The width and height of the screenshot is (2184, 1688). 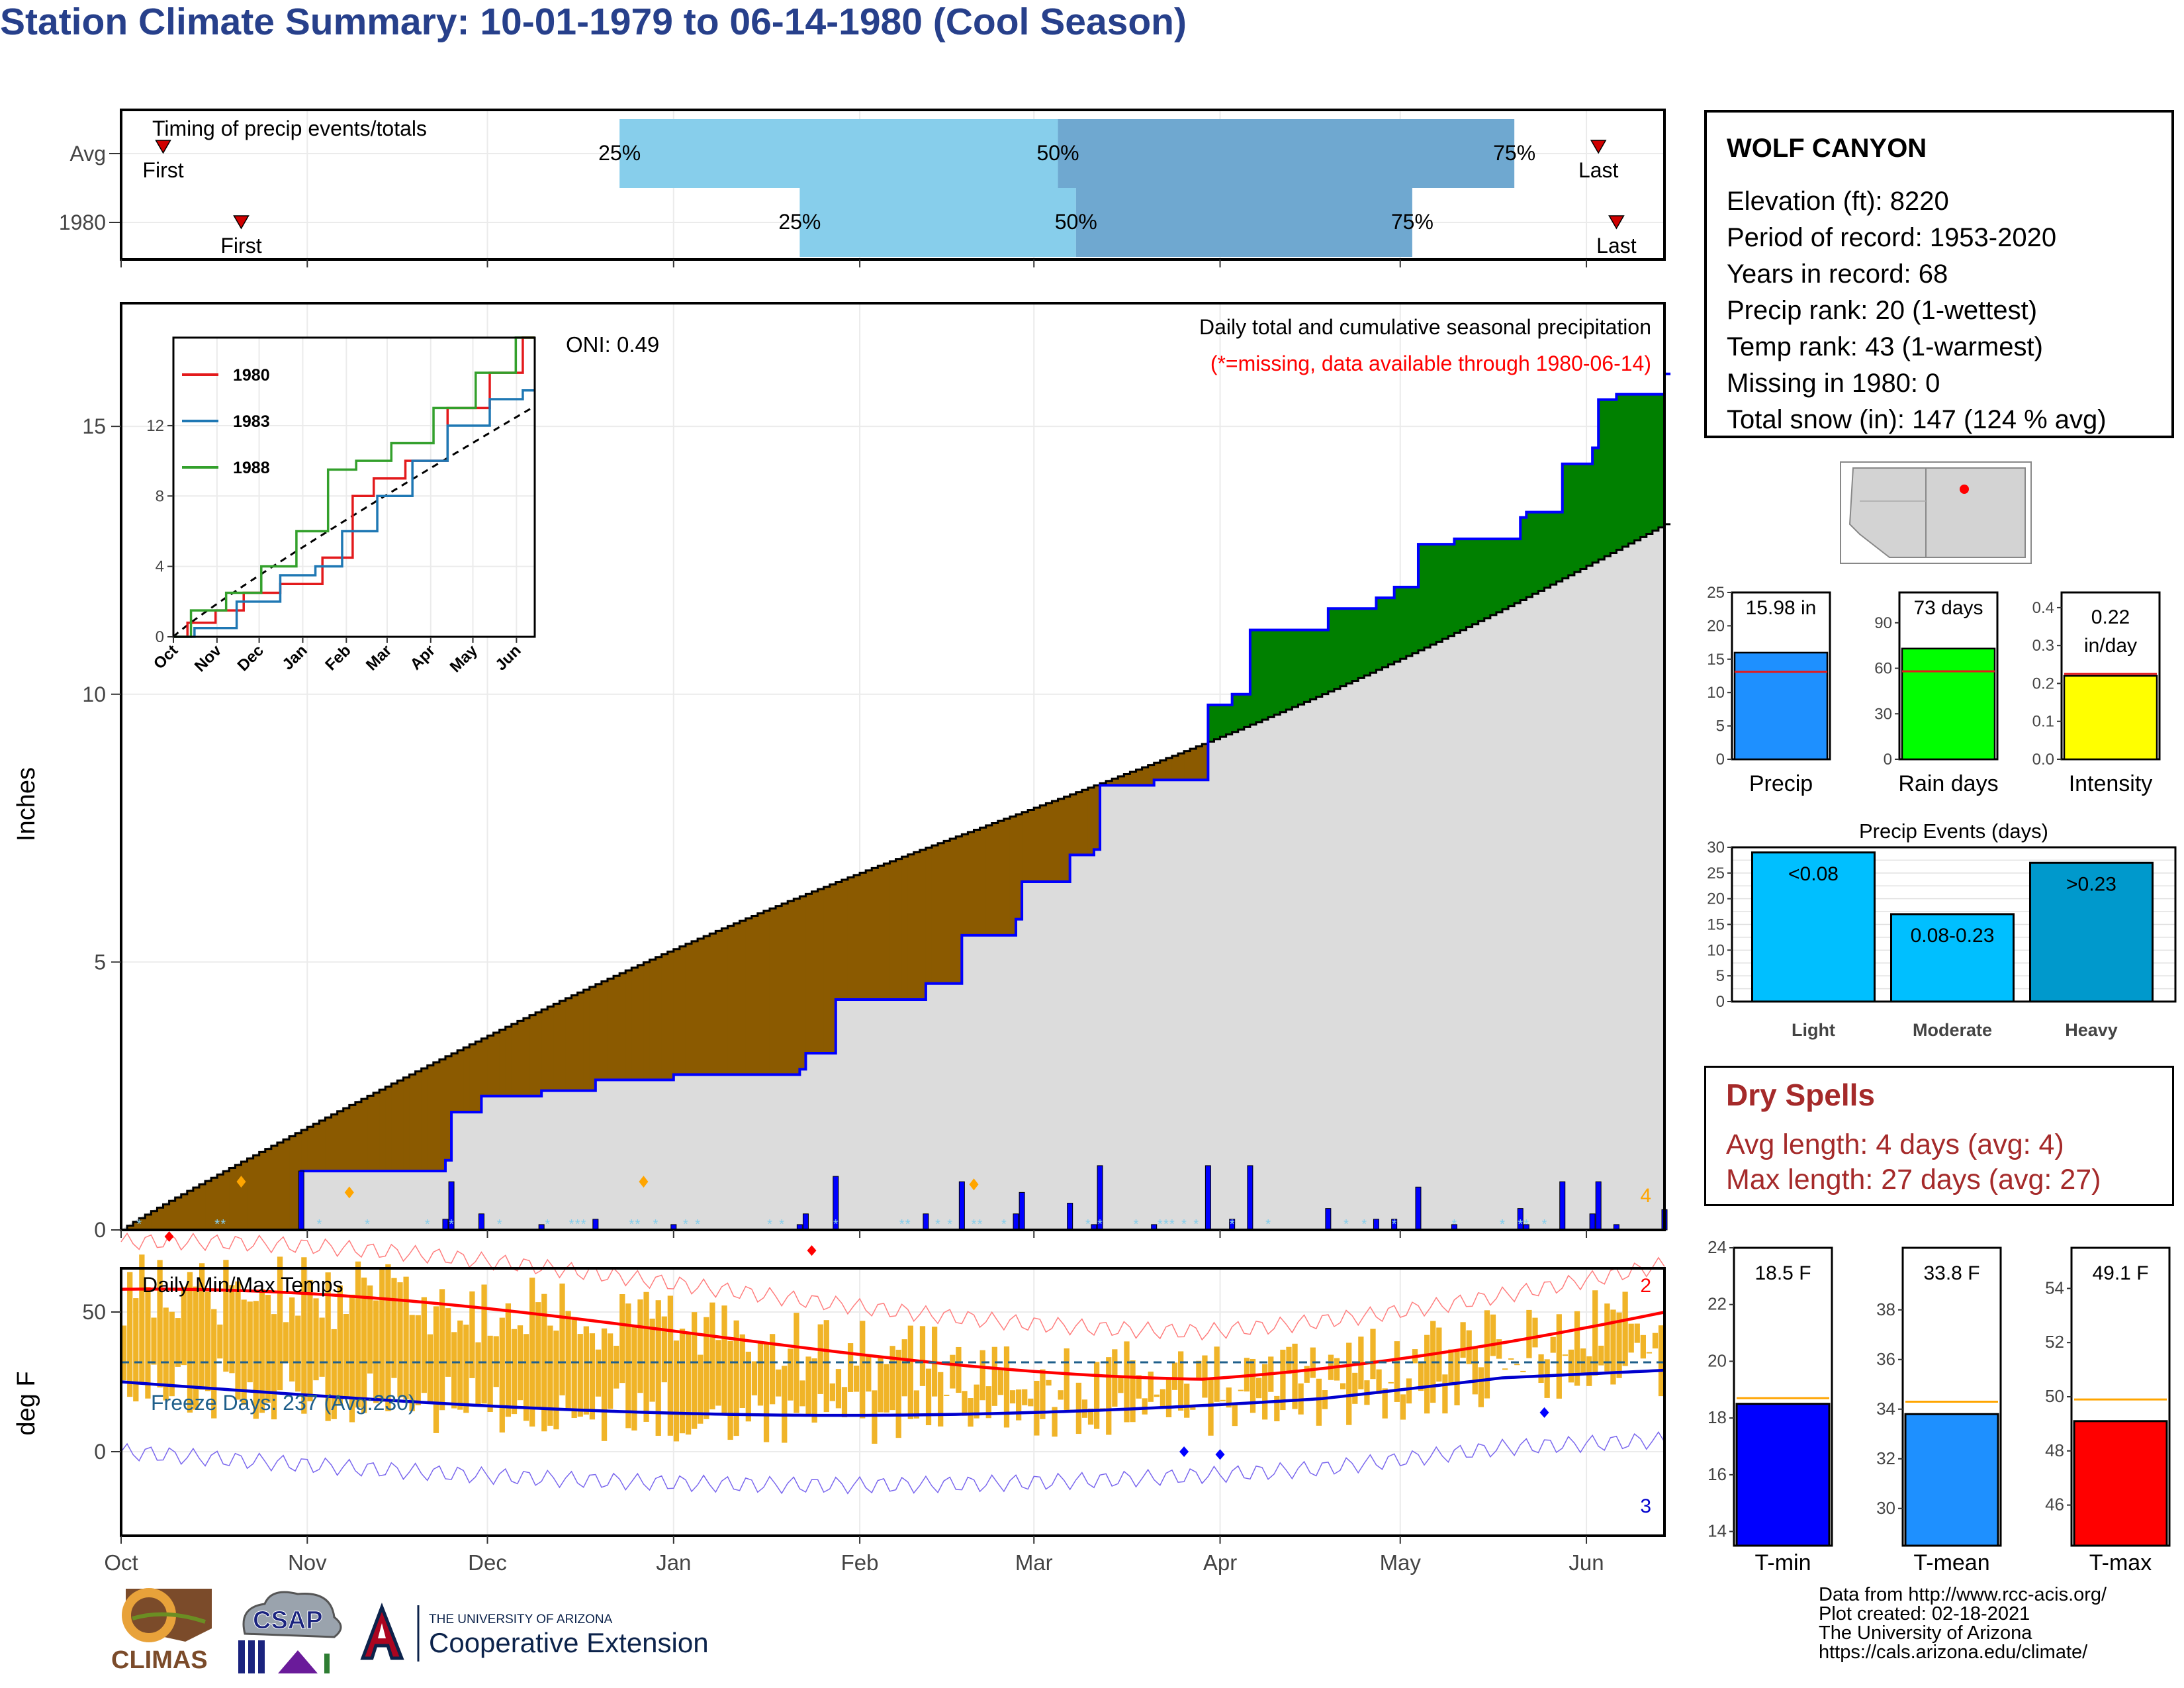 I want to click on timing-label-25: 25%, so click(x=799, y=222).